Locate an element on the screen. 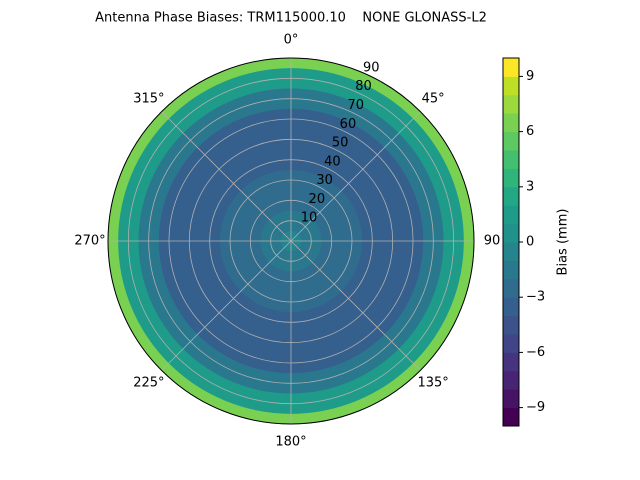 The width and height of the screenshot is (640, 480). theta-tick-label: 315° is located at coordinates (148, 98).